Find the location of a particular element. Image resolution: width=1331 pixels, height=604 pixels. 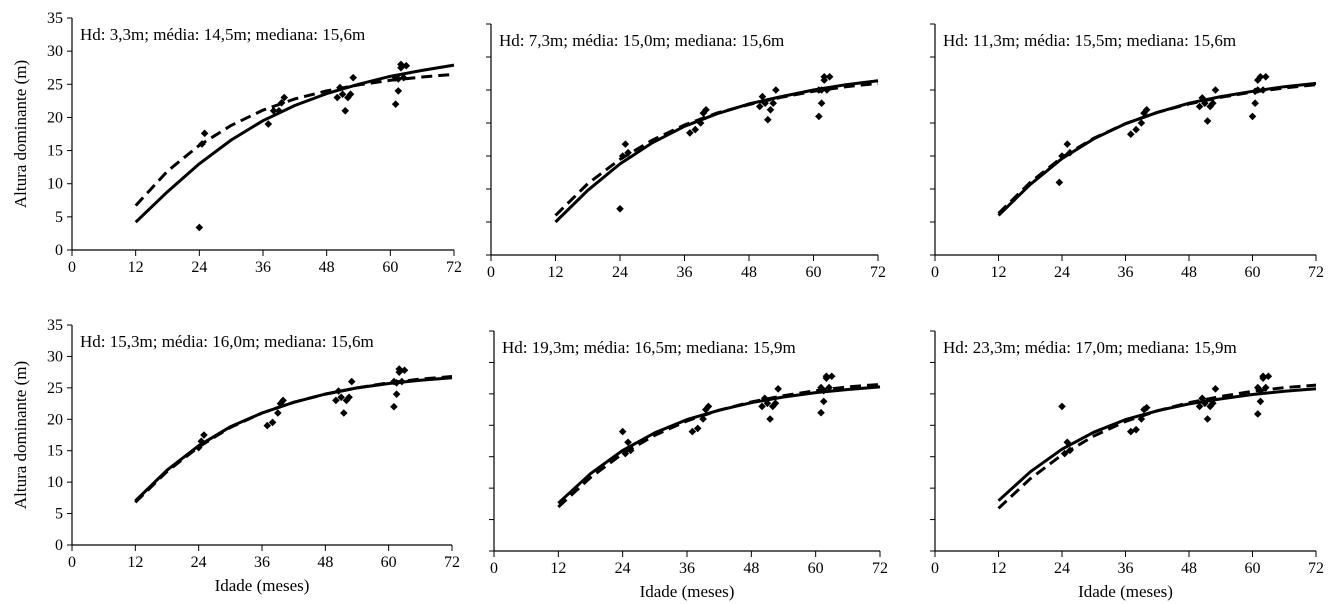

y-tick-label: 30 is located at coordinates (55, 356).